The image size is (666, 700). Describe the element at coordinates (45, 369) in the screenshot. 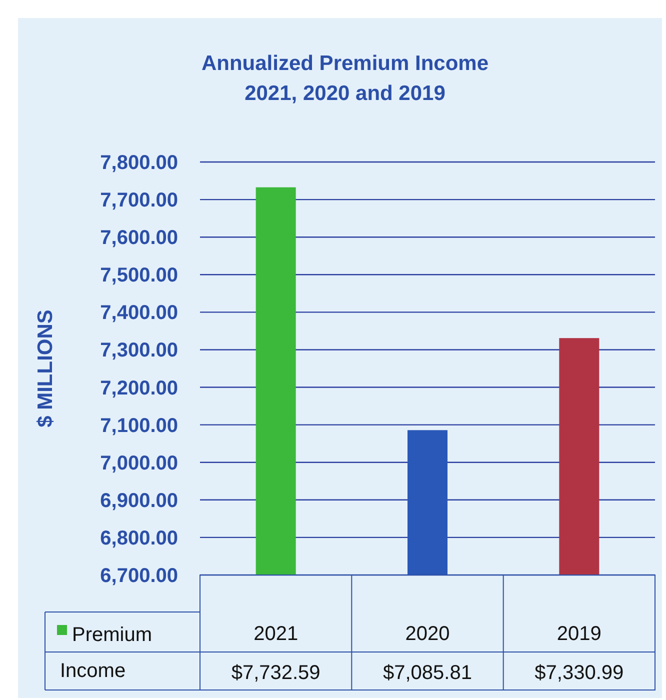

I see `y-axis-title: $ MILLIONS` at that location.